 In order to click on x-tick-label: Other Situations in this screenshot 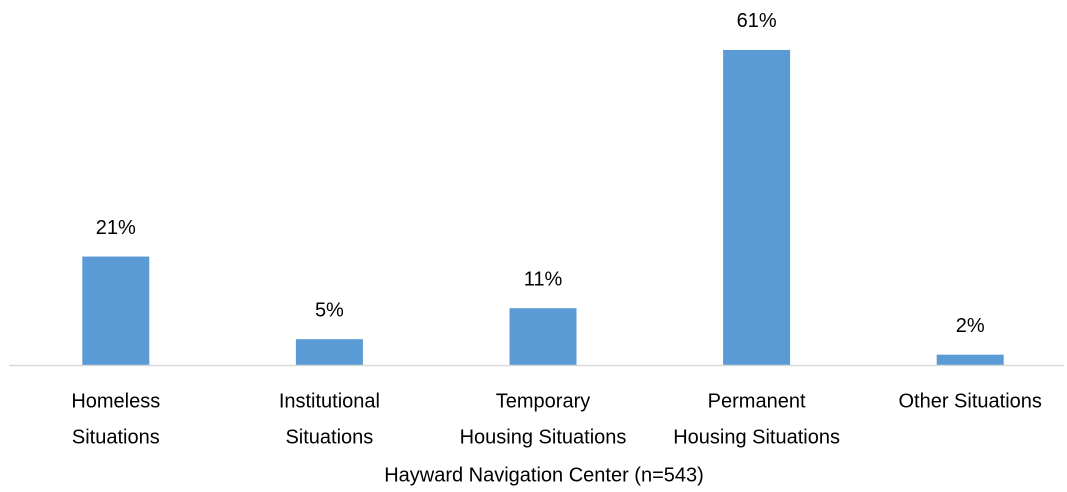, I will do `click(969, 401)`.